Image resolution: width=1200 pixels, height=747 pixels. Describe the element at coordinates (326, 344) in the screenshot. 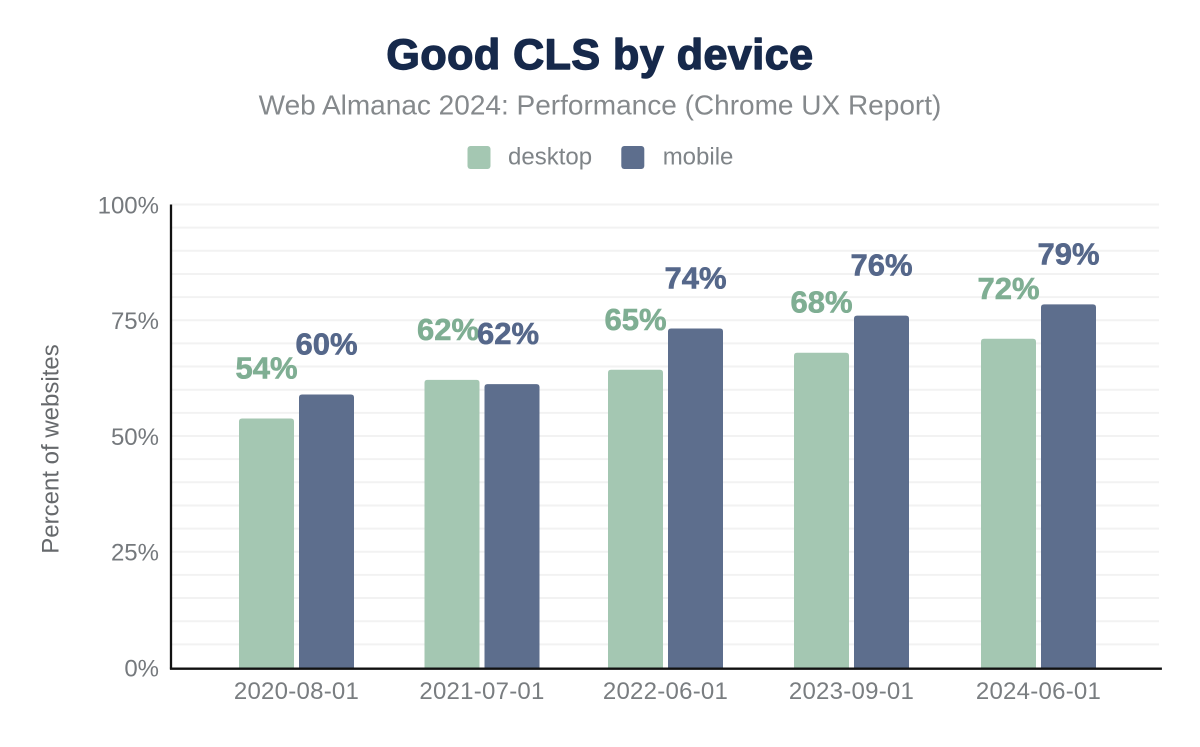

I see `svg-text: 60%` at that location.